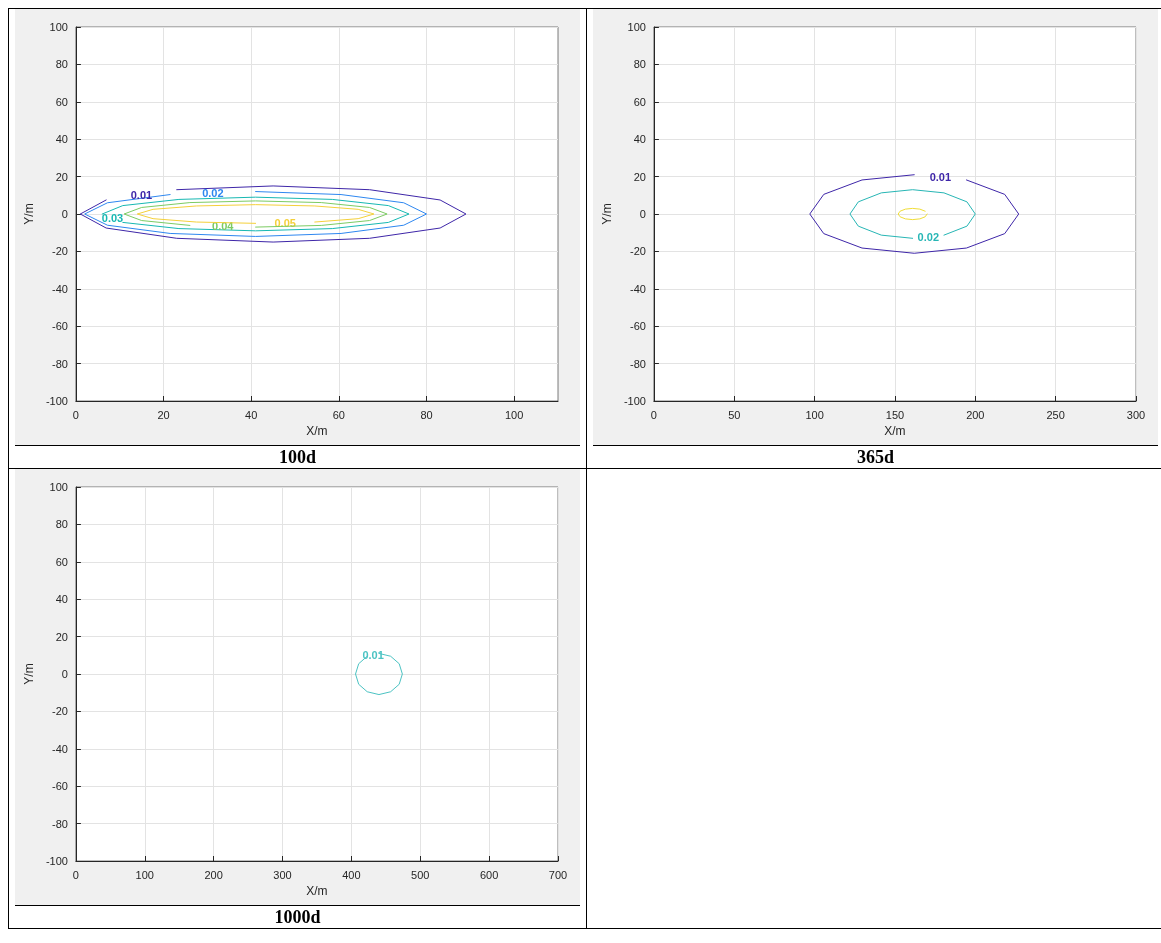 This screenshot has height=943, width=1161. I want to click on text: 1000d, so click(297, 916).